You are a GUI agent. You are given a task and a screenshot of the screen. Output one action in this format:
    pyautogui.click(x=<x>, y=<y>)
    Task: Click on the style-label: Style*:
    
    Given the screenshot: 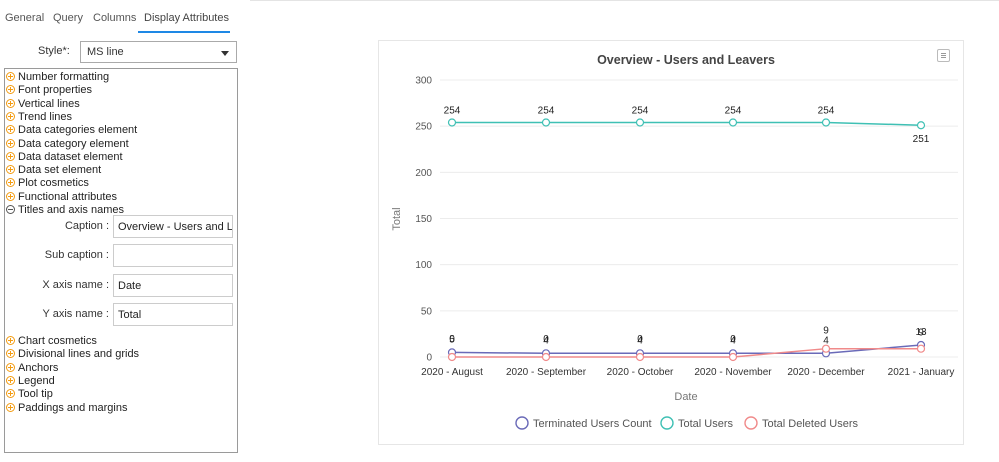 What is the action you would take?
    pyautogui.click(x=54, y=51)
    